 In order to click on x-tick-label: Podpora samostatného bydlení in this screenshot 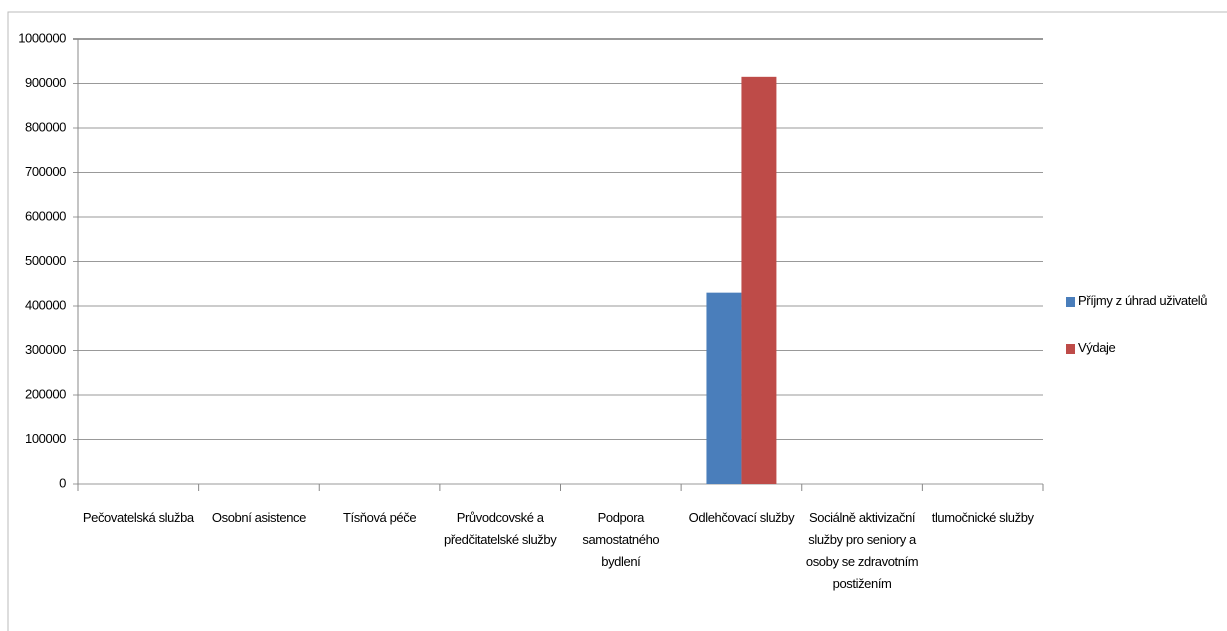, I will do `click(621, 539)`.